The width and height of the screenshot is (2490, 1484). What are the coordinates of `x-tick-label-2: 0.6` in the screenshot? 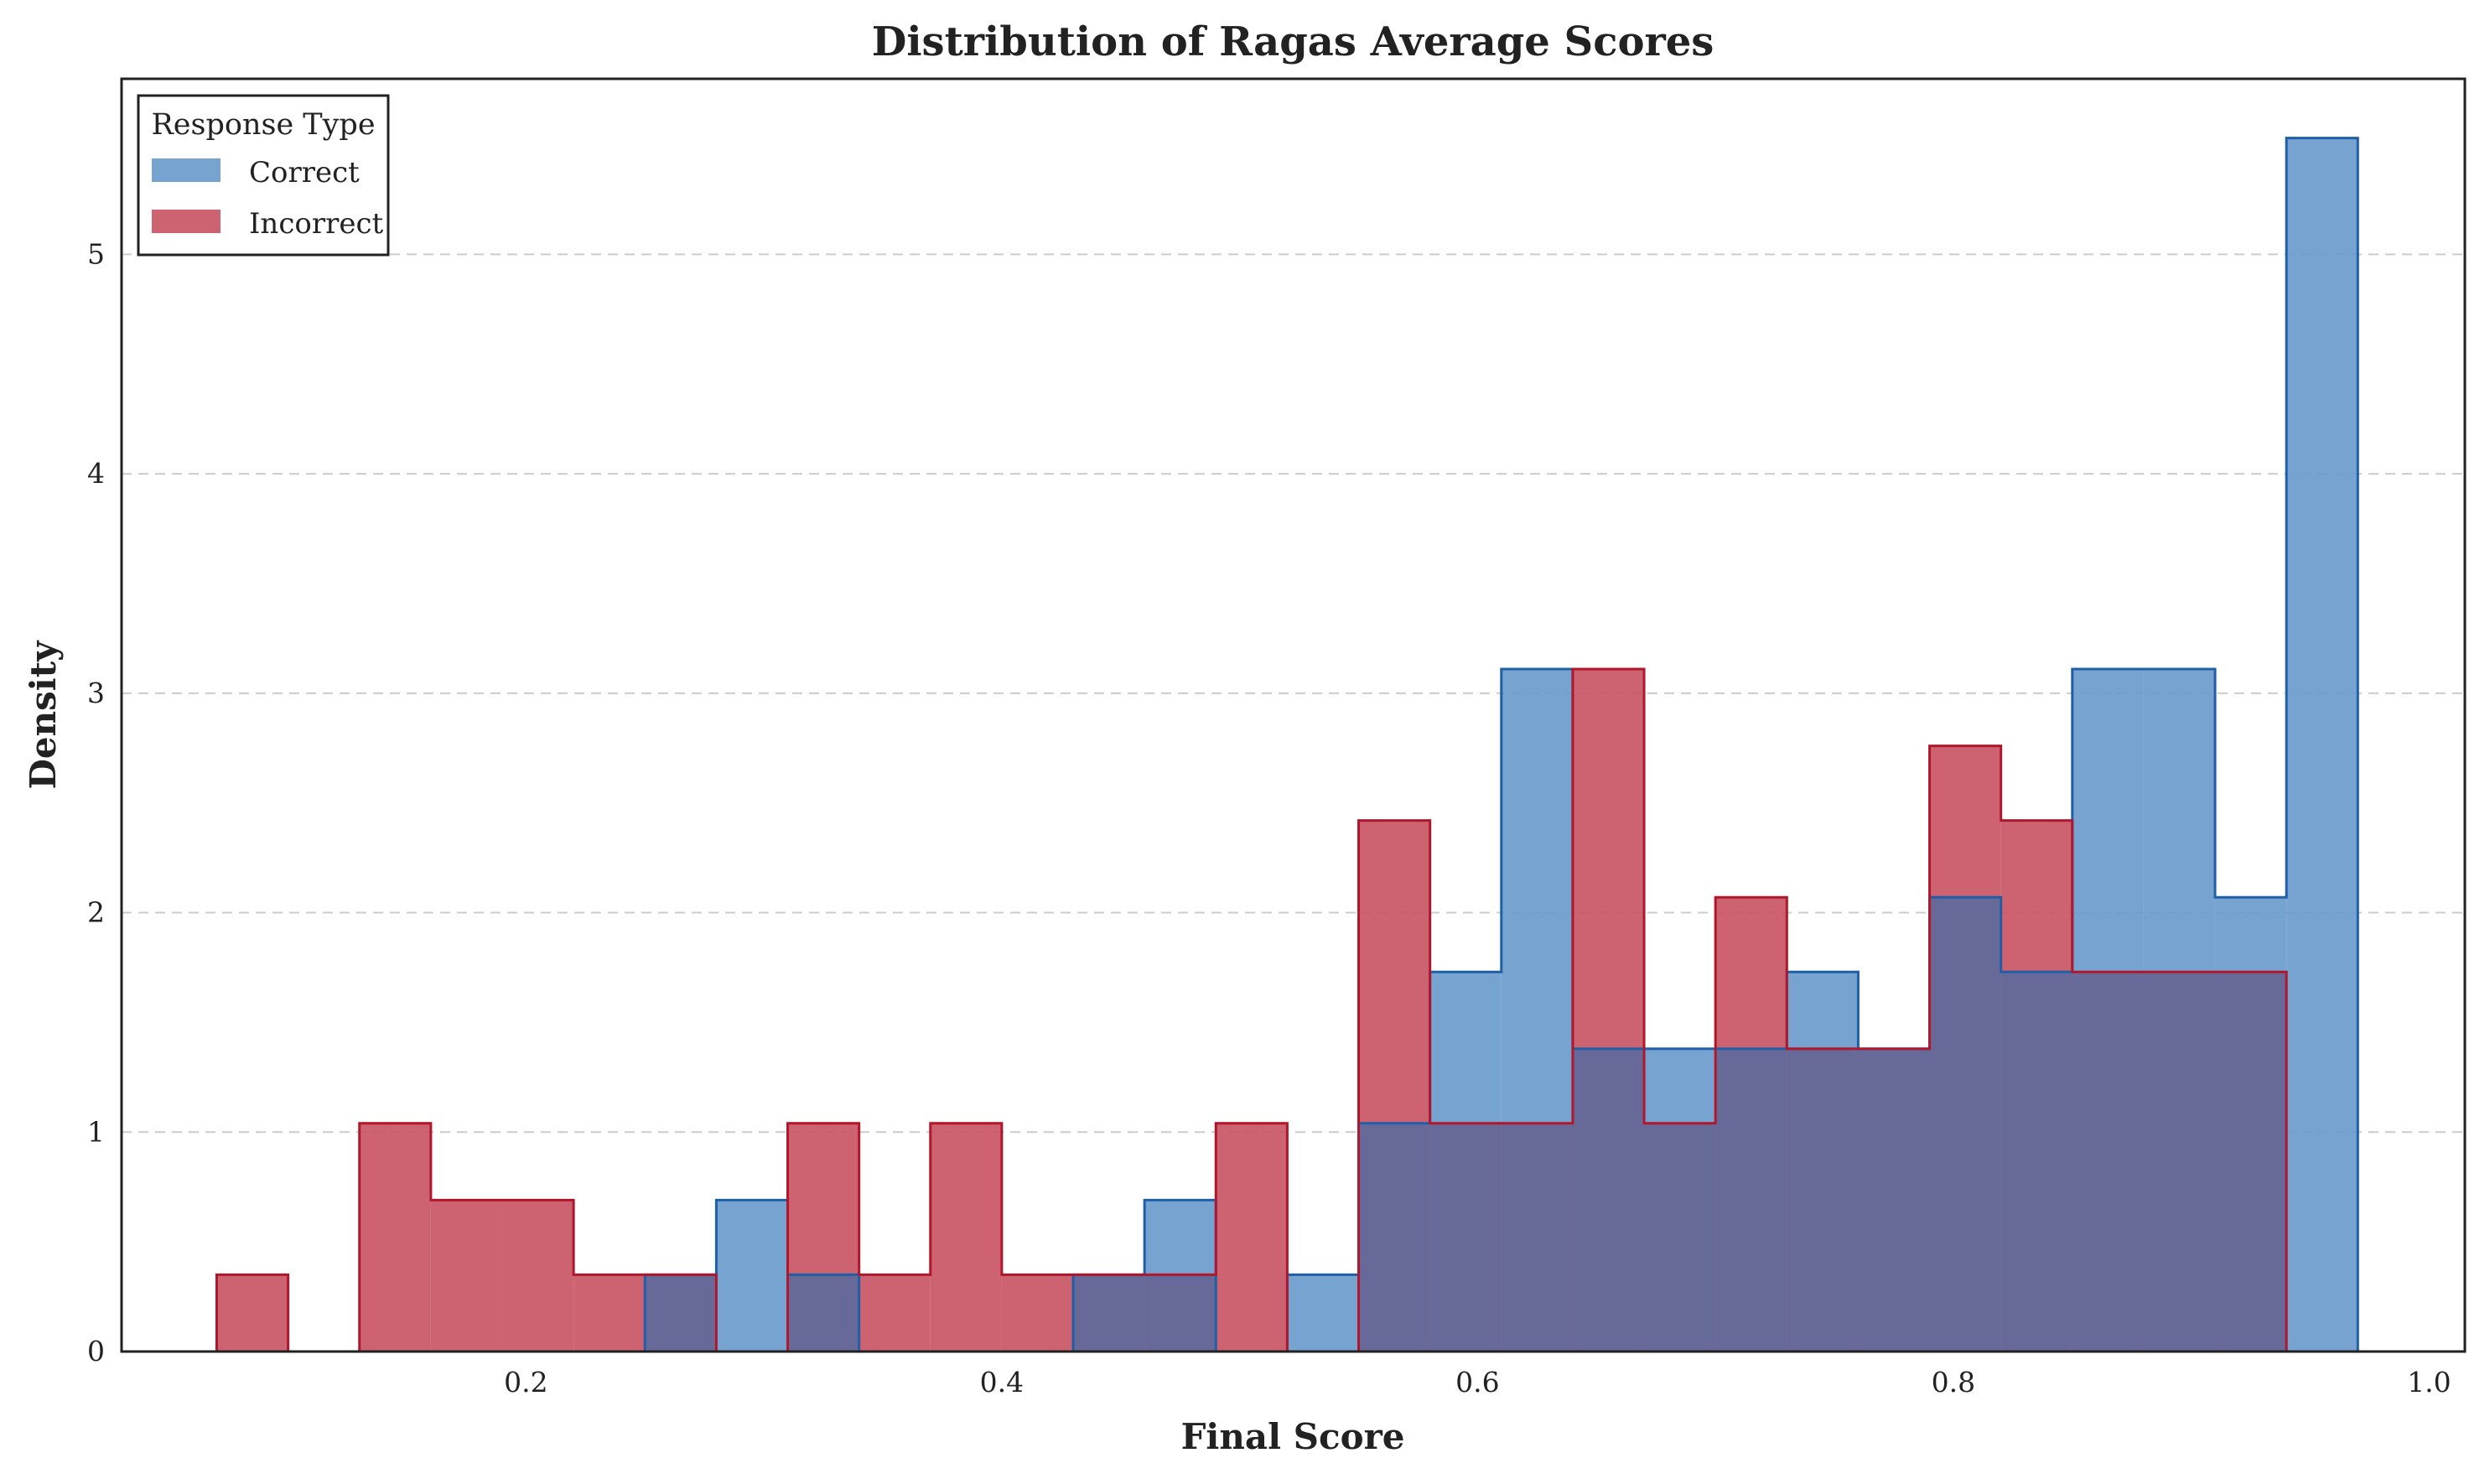 It's located at (1477, 1382).